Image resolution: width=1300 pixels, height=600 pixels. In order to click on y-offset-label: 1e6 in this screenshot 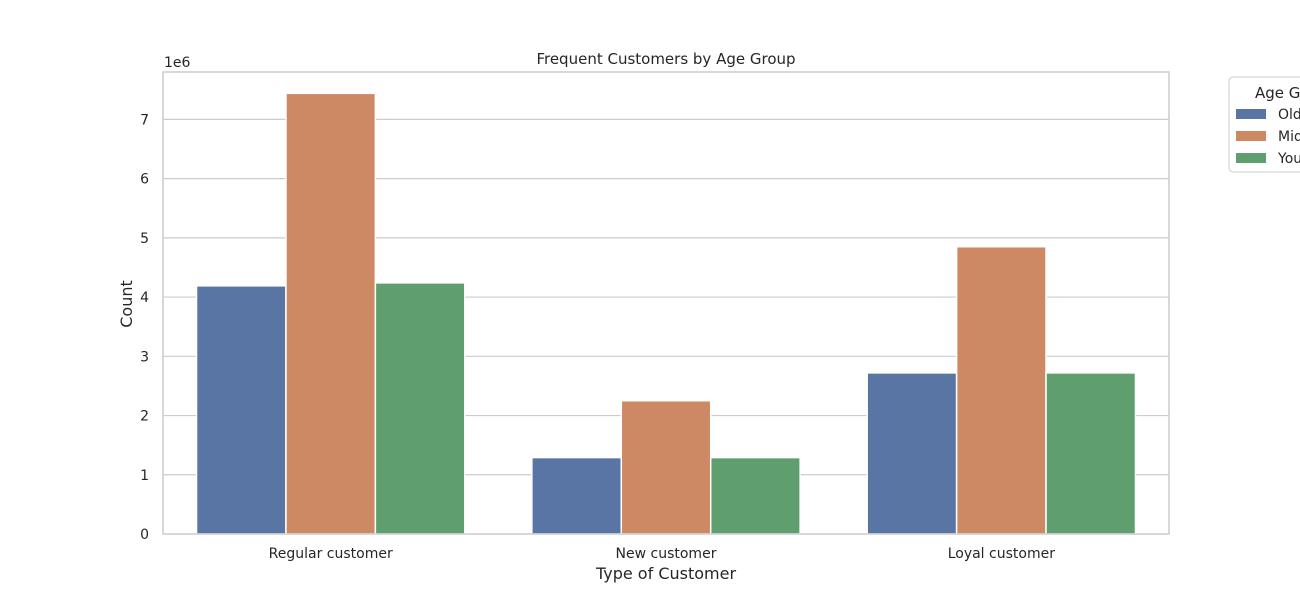, I will do `click(177, 63)`.